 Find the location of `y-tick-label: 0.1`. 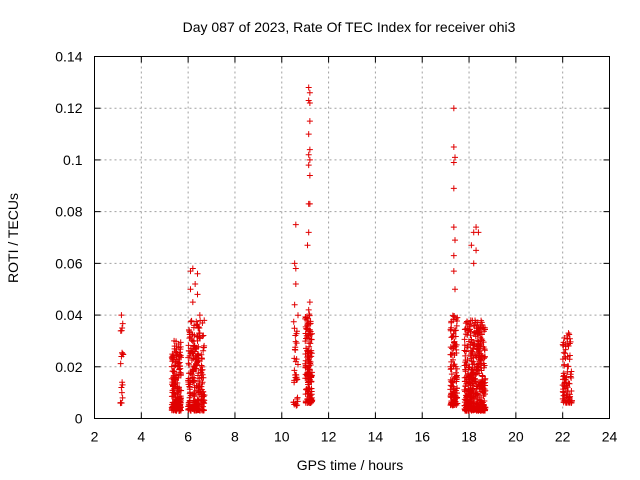

y-tick-label: 0.1 is located at coordinates (73, 160).